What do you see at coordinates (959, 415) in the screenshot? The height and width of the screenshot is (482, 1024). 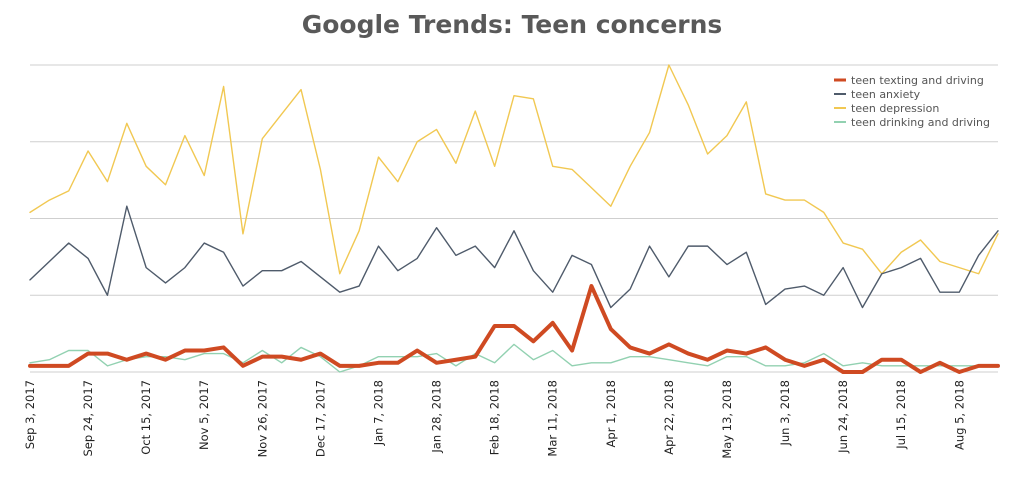 I see `x-tick-label: Aug 5, 2018` at bounding box center [959, 415].